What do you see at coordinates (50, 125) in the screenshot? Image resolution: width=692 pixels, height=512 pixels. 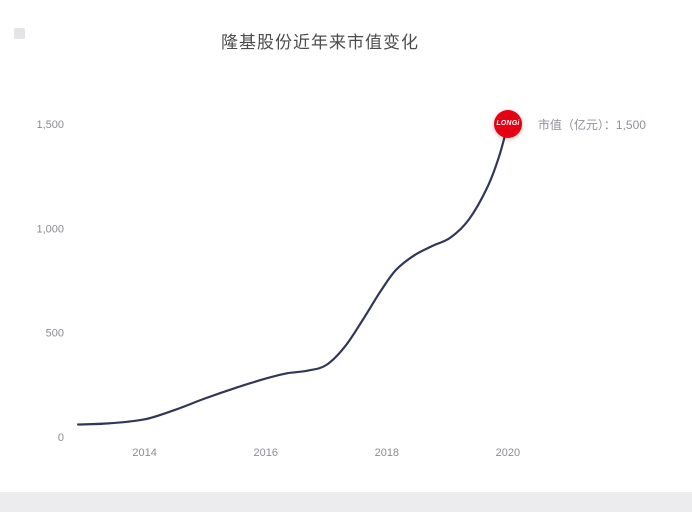 I see `y-tick-label: 1,500` at bounding box center [50, 125].